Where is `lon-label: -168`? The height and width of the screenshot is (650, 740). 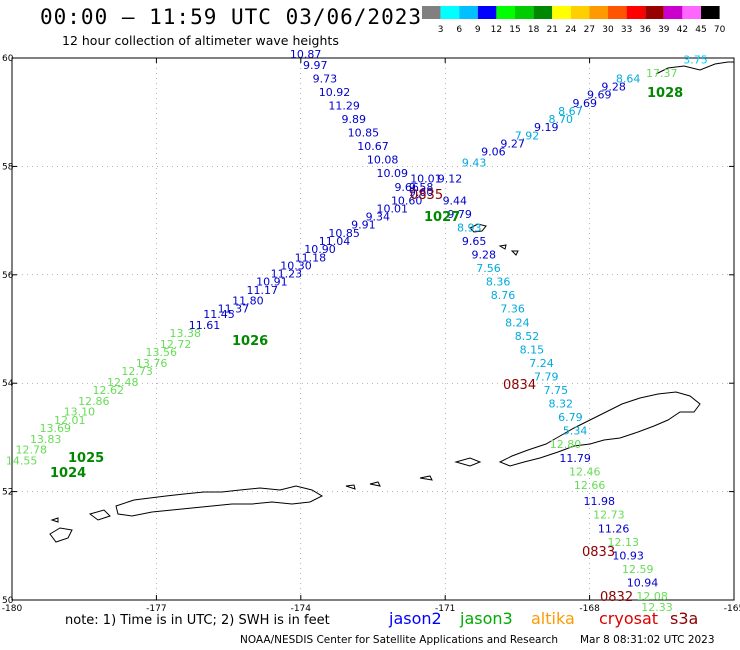 lon-label: -168 is located at coordinates (589, 609).